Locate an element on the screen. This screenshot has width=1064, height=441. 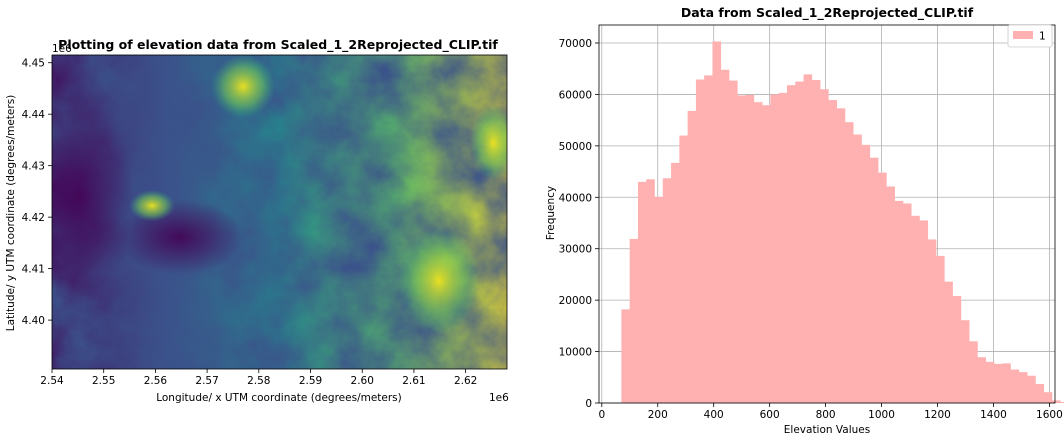
hist-x-tick-label: 0 is located at coordinates (601, 415).